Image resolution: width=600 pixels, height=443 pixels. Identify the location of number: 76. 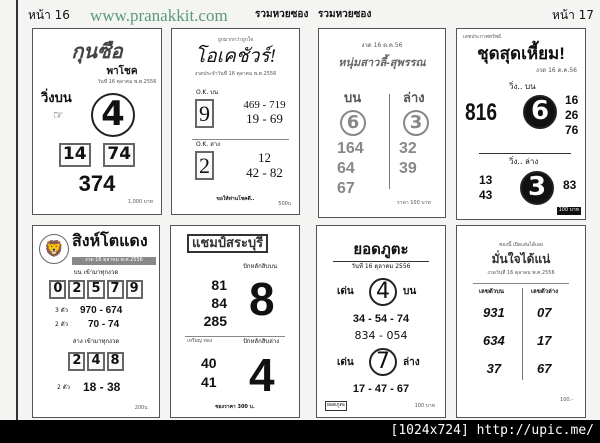
(572, 130).